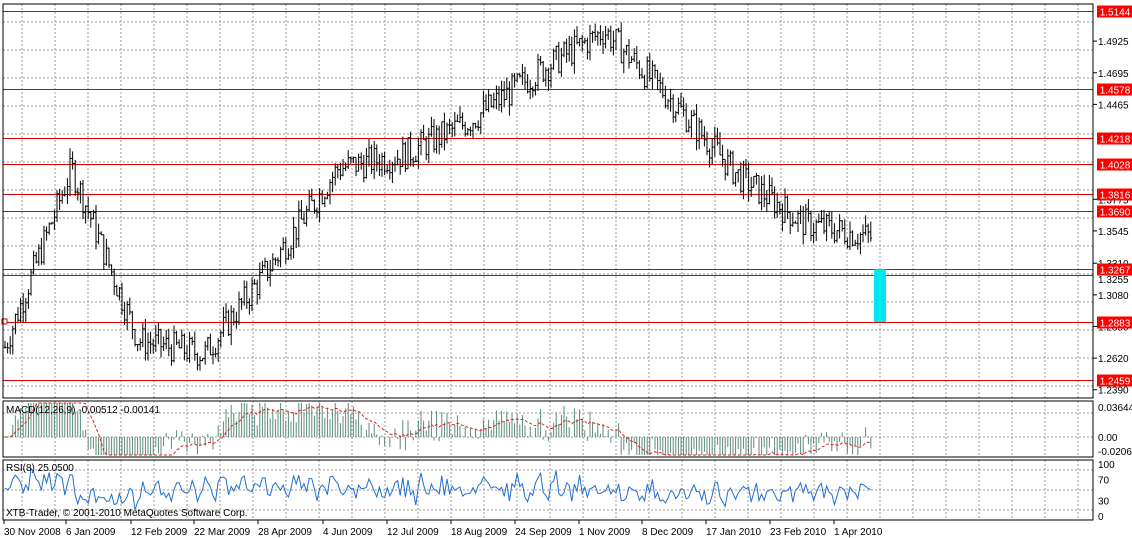 The width and height of the screenshot is (1132, 538). What do you see at coordinates (858, 532) in the screenshot?
I see `date-tick-label: 1 Apr 2010` at bounding box center [858, 532].